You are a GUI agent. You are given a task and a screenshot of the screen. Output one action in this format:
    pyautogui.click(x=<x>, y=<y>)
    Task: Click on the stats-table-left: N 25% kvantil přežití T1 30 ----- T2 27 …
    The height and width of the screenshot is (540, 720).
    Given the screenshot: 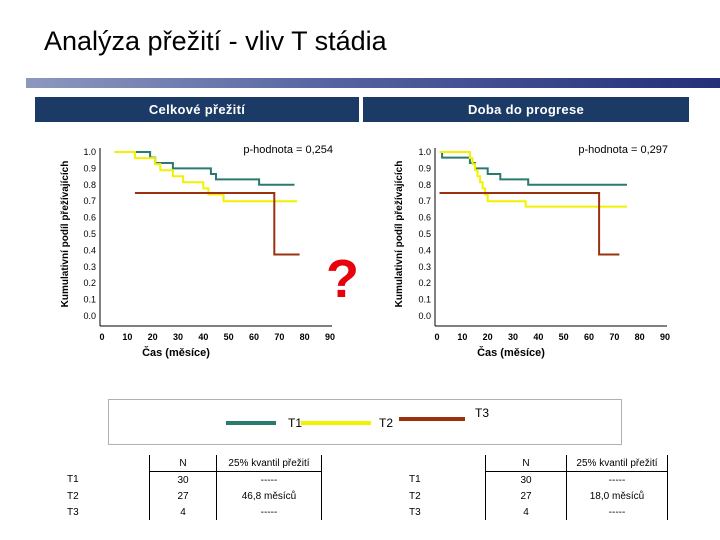 What is the action you would take?
    pyautogui.click(x=192, y=487)
    